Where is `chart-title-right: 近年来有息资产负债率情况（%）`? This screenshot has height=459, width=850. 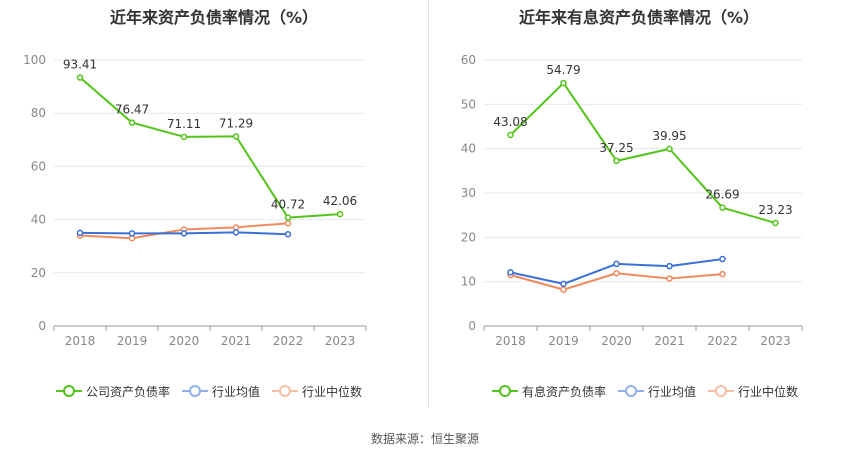
chart-title-right: 近年来有息资产负债率情况（%） is located at coordinates (639, 17).